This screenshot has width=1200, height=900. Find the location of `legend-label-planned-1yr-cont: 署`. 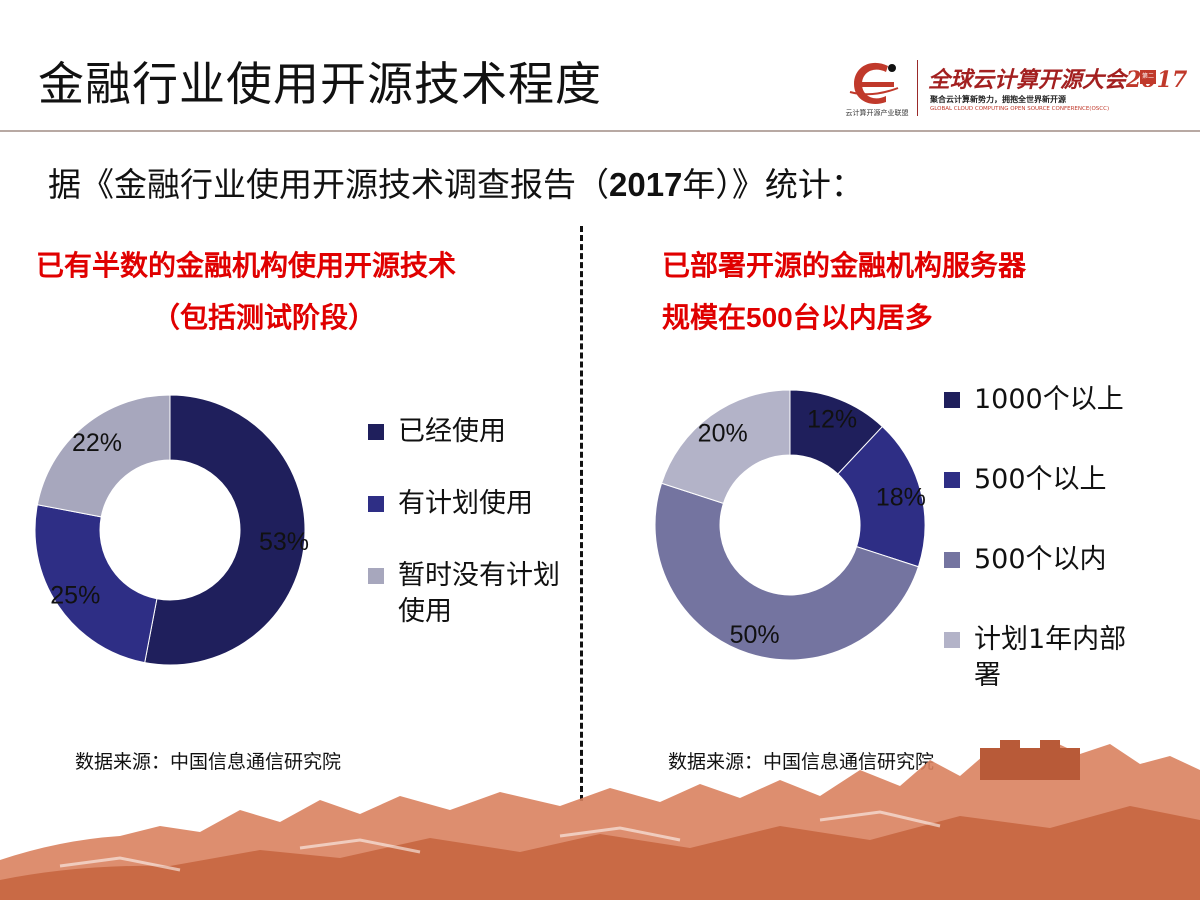

legend-label-planned-1yr-cont: 署 is located at coordinates (987, 675).